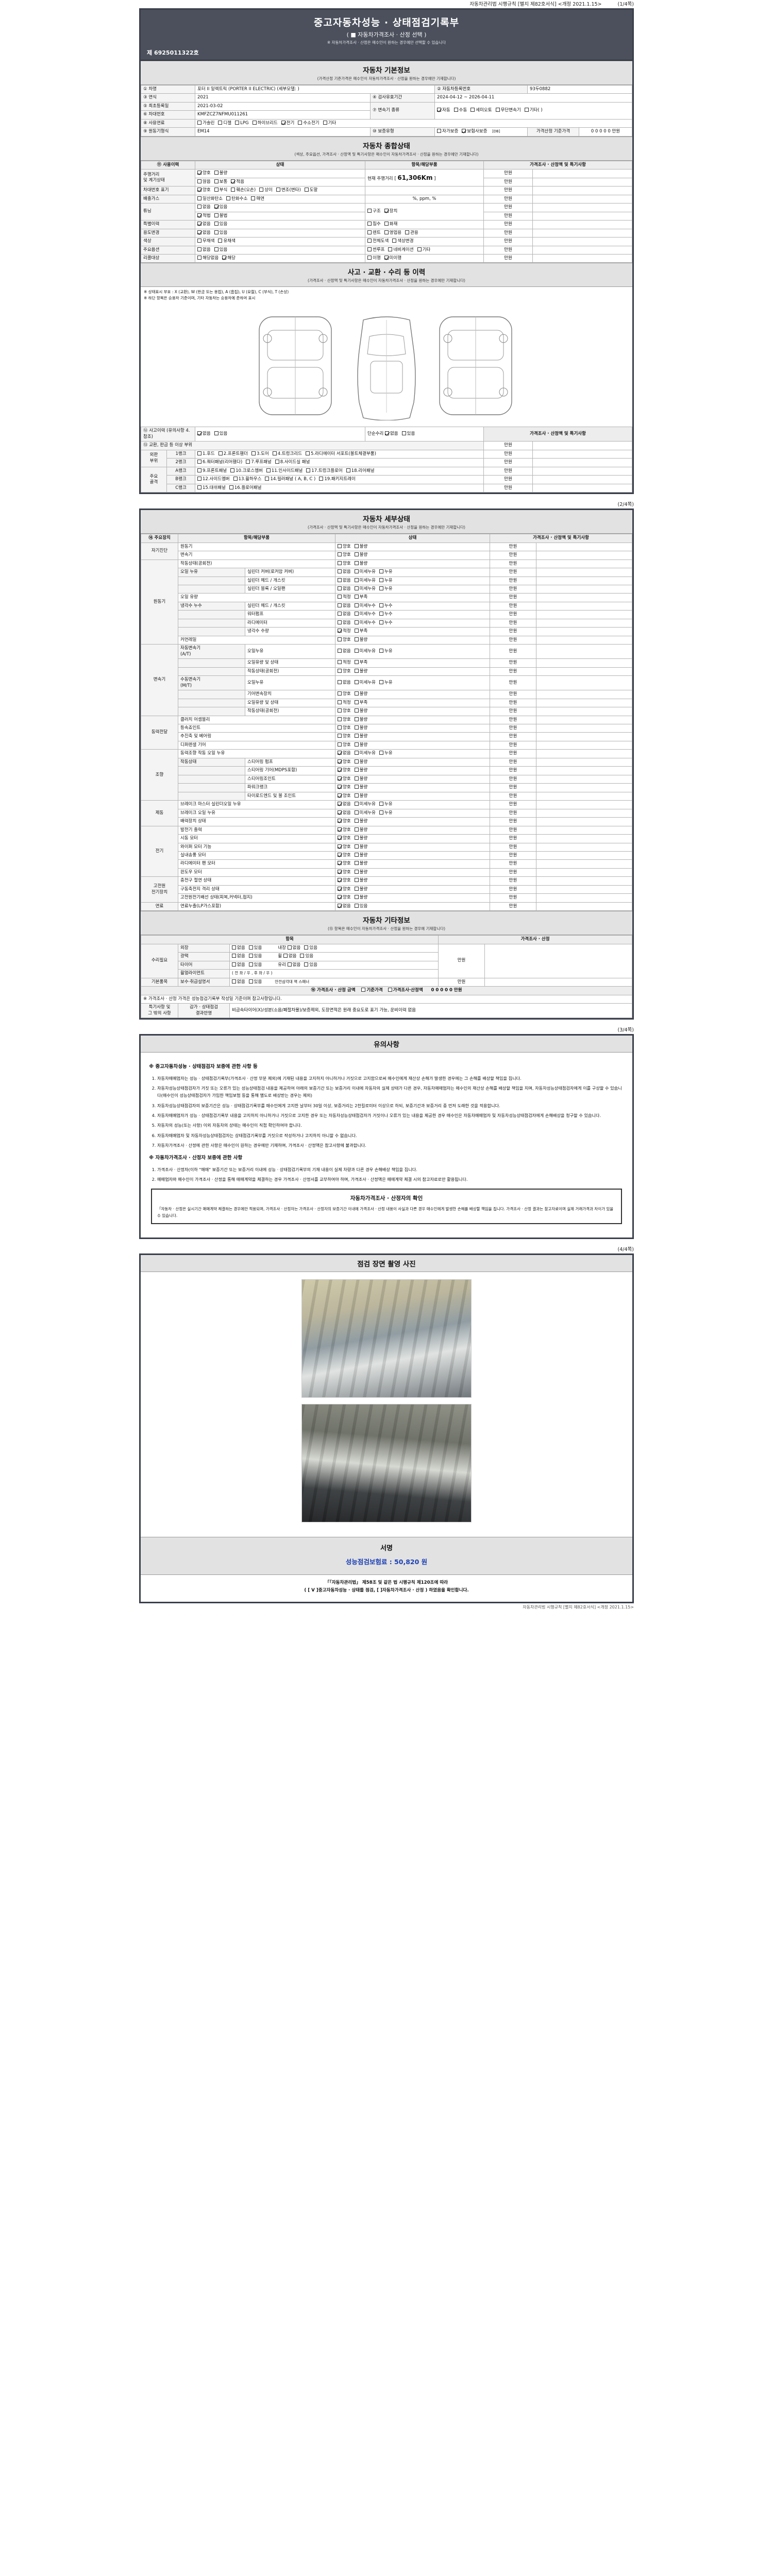 The height and width of the screenshot is (2576, 773). I want to click on other-sub-options: 없음 있음 안전삼각대 잭 스패너, so click(334, 982).